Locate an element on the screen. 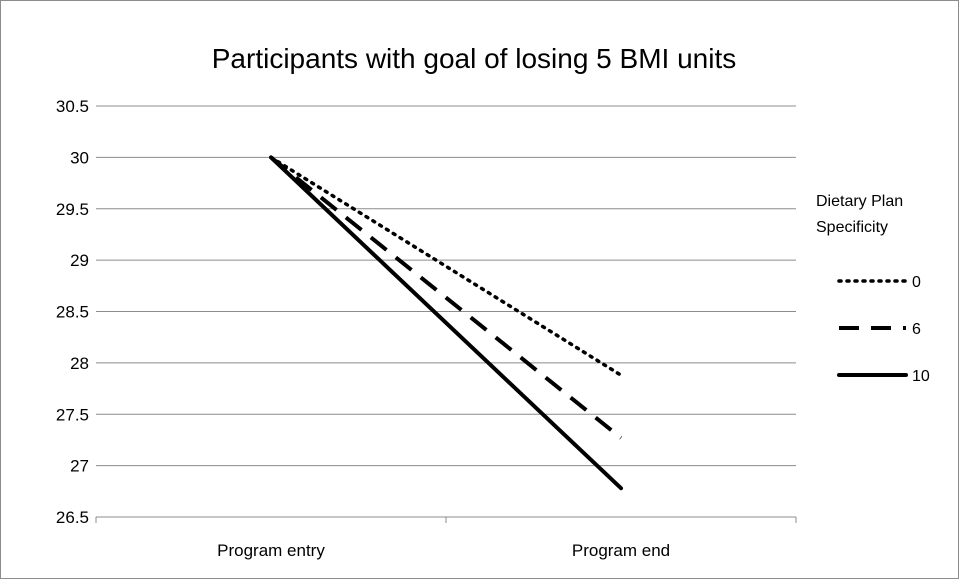 The image size is (959, 579). y-tick-label: 27 is located at coordinates (79, 466).